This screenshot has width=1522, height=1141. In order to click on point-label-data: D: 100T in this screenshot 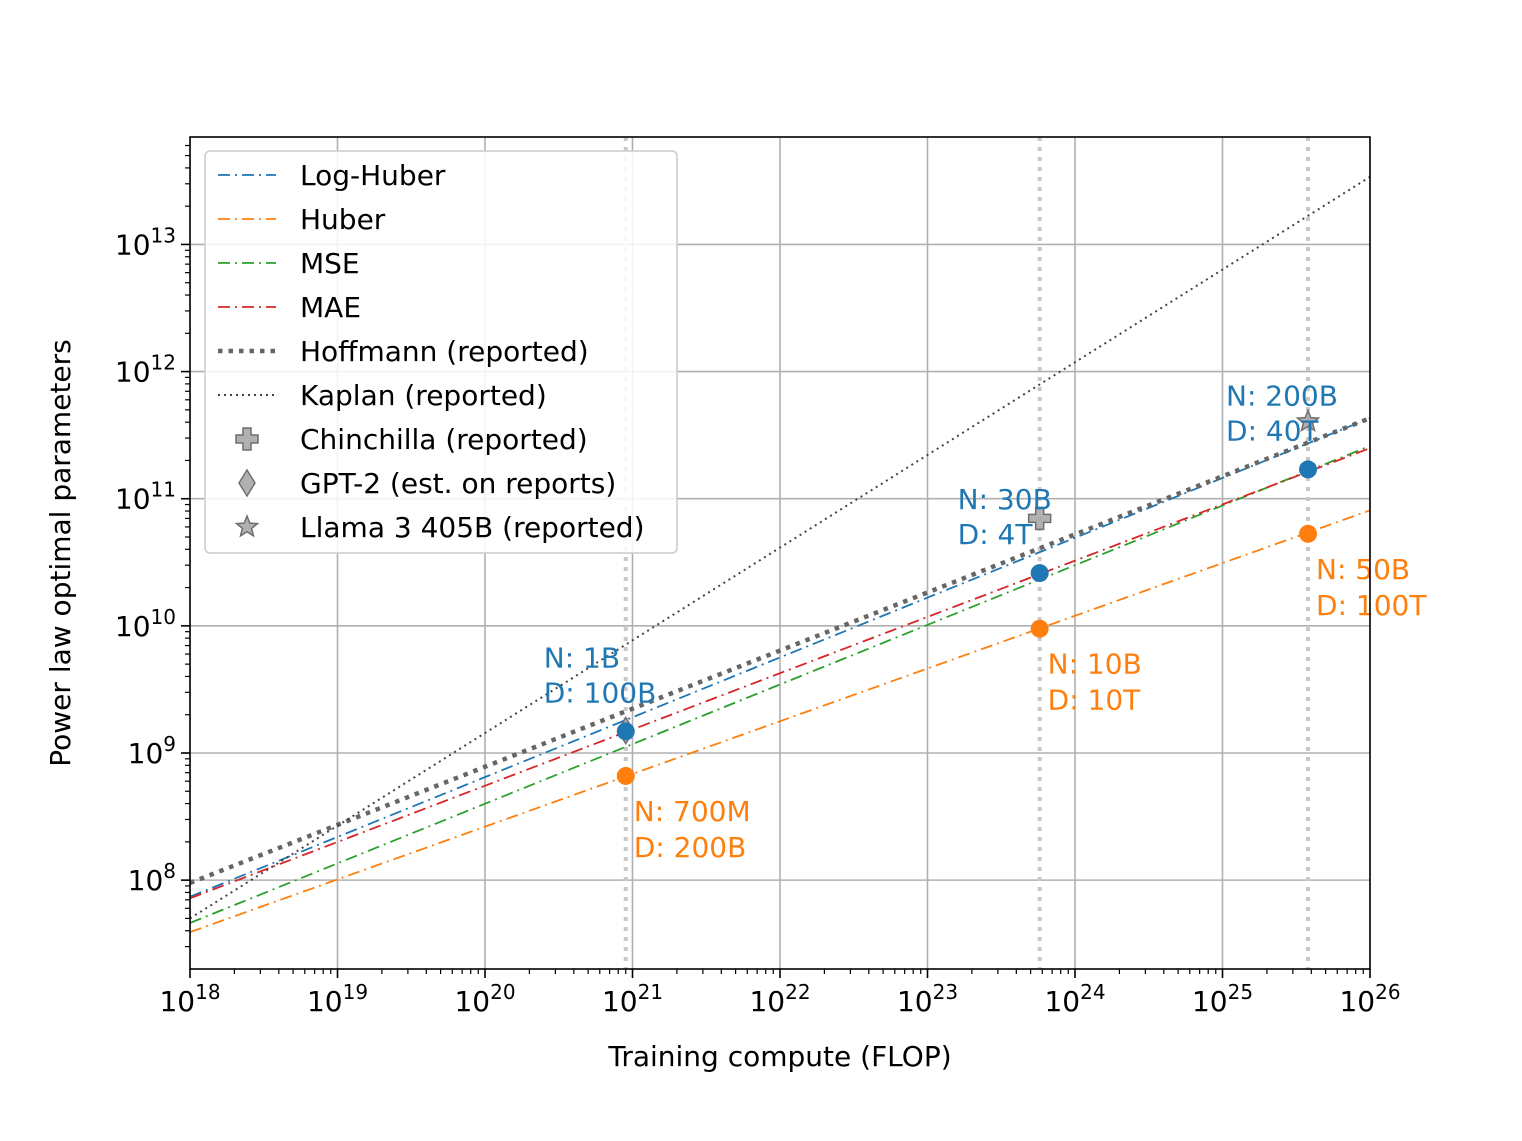, I will do `click(1371, 605)`.